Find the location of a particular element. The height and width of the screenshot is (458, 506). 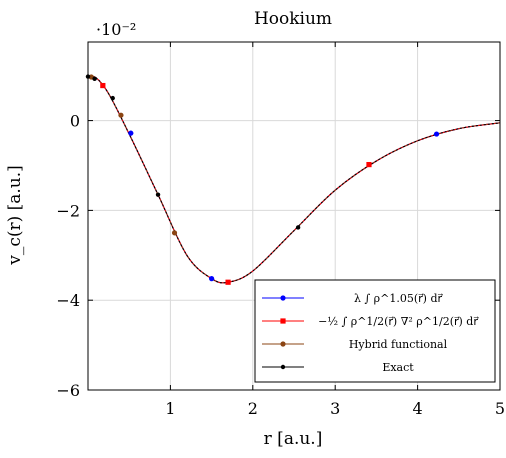

legend-label-1: λ ∫ ρ^1.05(r⃗) dr⃗ is located at coordinates (398, 298).